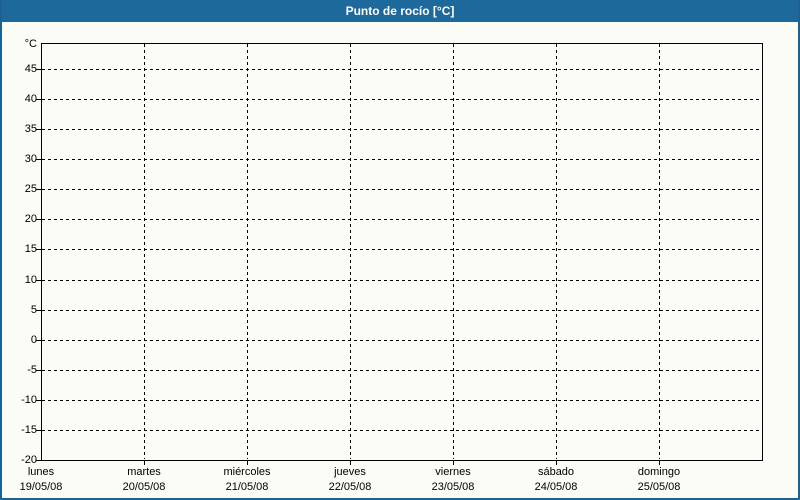  Describe the element at coordinates (30, 69) in the screenshot. I see `y-tick-label: 45` at that location.